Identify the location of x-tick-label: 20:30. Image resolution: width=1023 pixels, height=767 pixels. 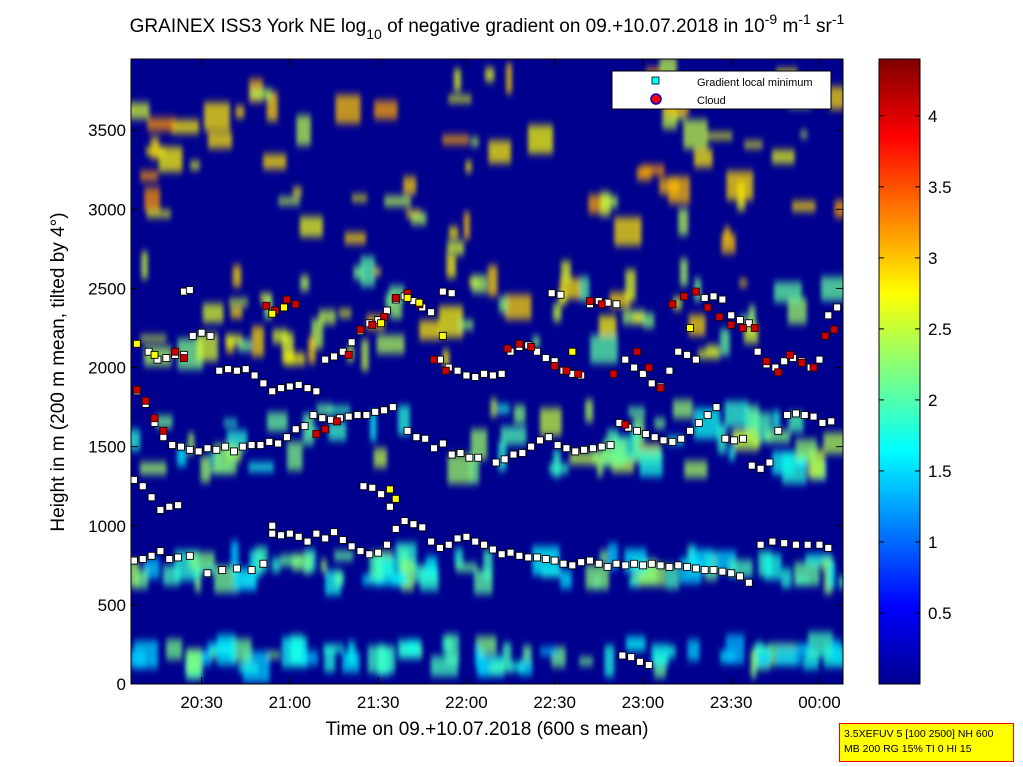
(201, 702).